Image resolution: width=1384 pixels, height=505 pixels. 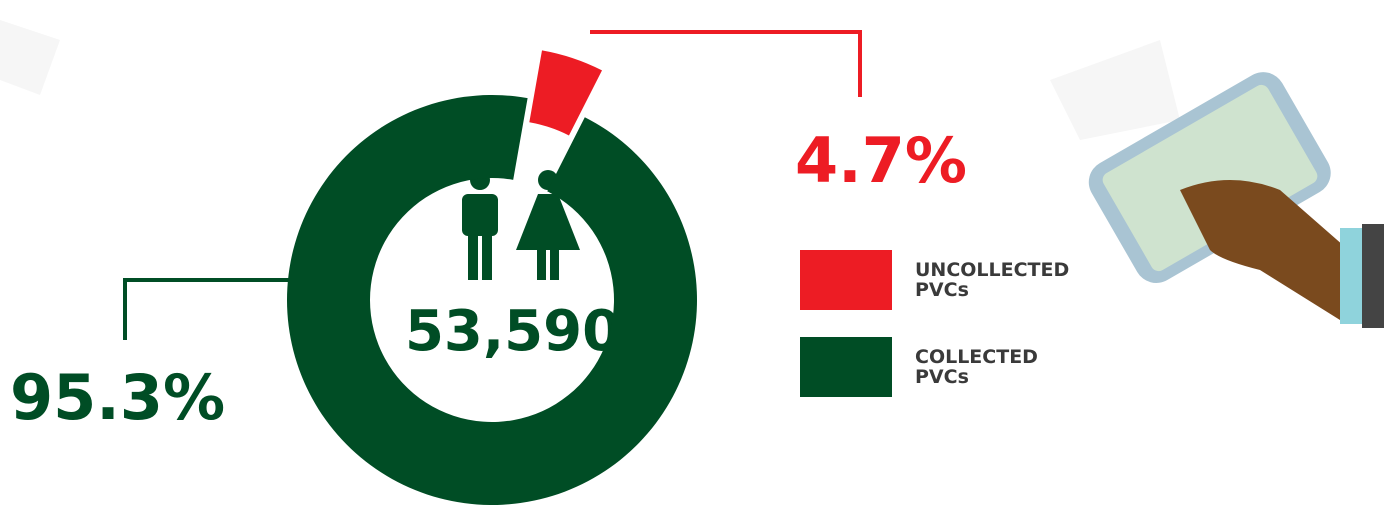 What do you see at coordinates (992, 280) in the screenshot?
I see `legend-label: UNCOLLECTED PVCs` at bounding box center [992, 280].